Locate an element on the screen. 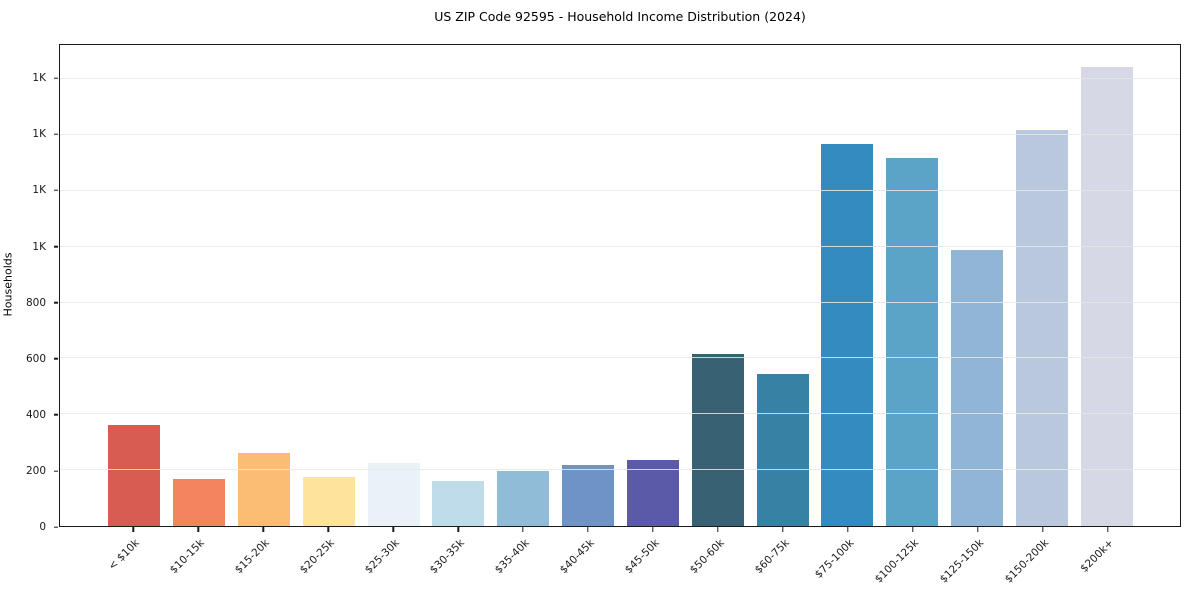  x-tick-slot: $100-125k is located at coordinates (909, 558).